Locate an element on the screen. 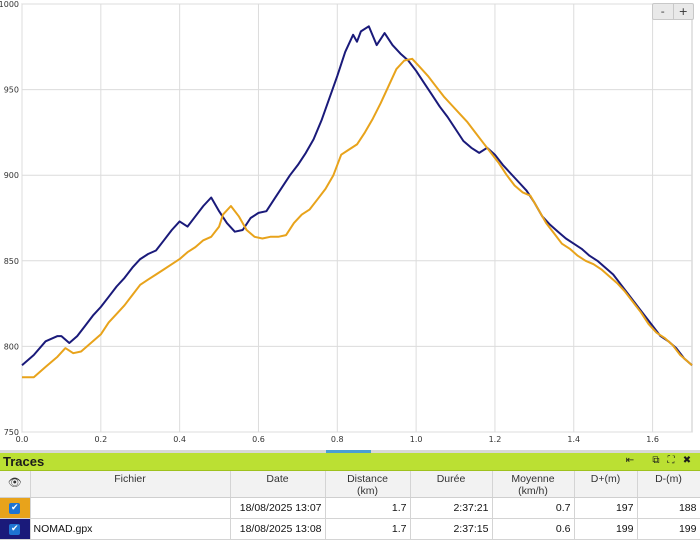 The height and width of the screenshot is (540, 700). d-minus-cell: 199 is located at coordinates (668, 529).